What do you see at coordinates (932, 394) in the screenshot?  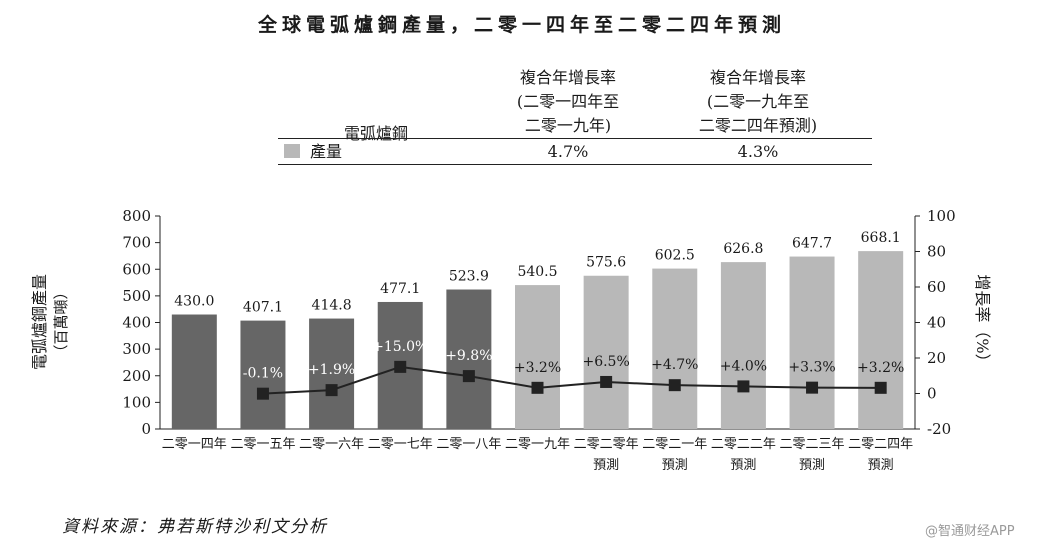 I see `right-tick-label: 0` at bounding box center [932, 394].